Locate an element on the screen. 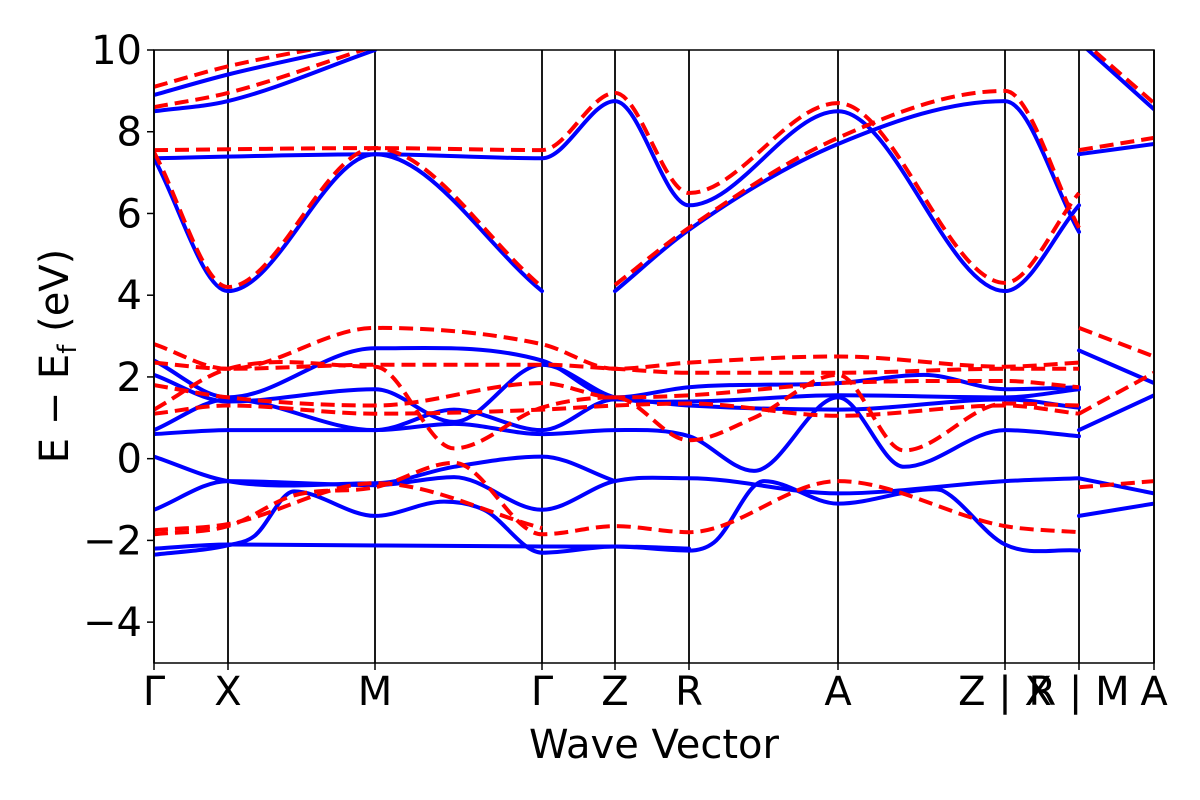  y-axis-label-subscript: f is located at coordinates (68, 349).